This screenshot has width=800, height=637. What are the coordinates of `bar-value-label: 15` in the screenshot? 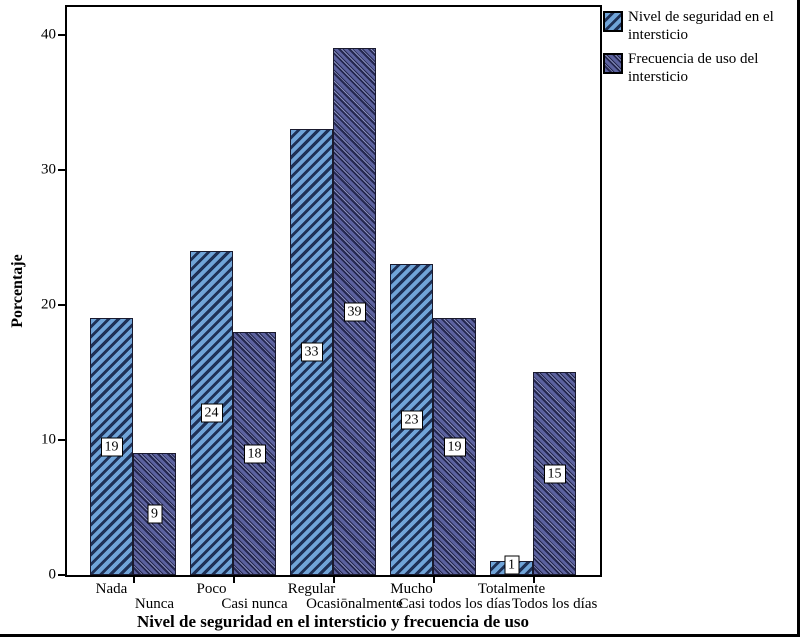 It's located at (554, 473).